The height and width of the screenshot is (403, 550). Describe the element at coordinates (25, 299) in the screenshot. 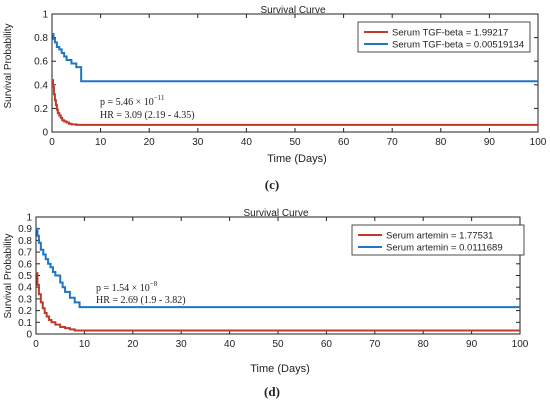

I see `y-tick-label: 0.3` at that location.